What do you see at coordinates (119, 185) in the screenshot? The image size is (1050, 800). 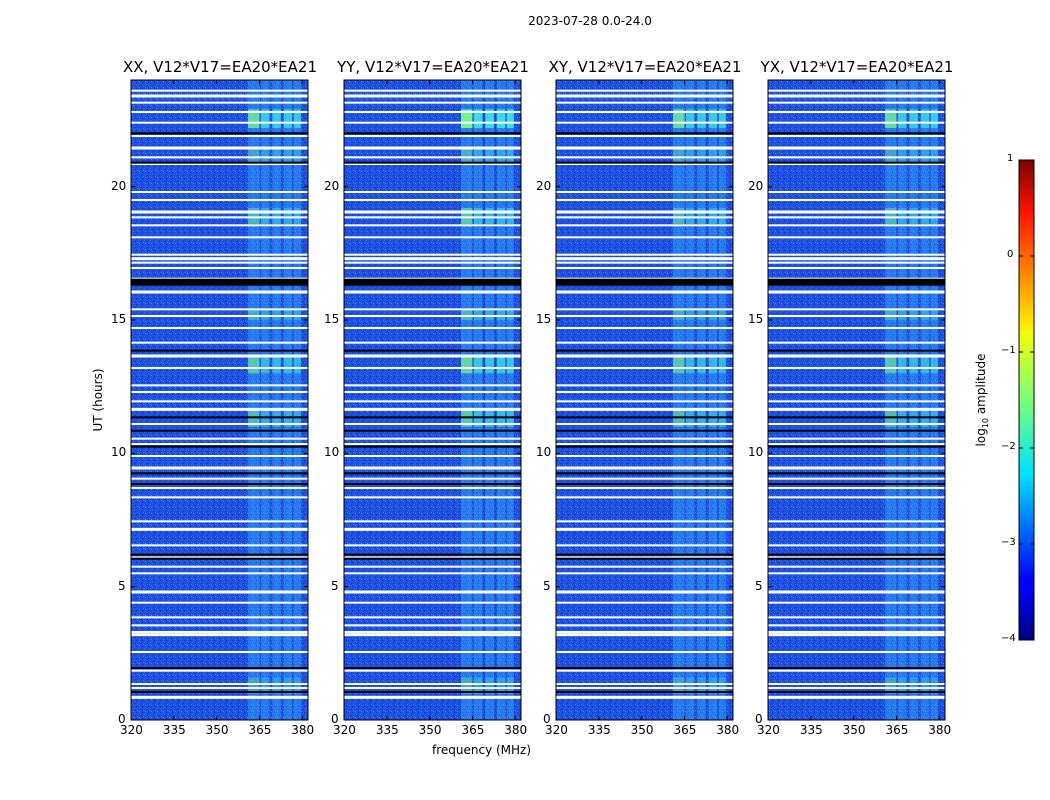 I see `y-tick-label: 20` at bounding box center [119, 185].